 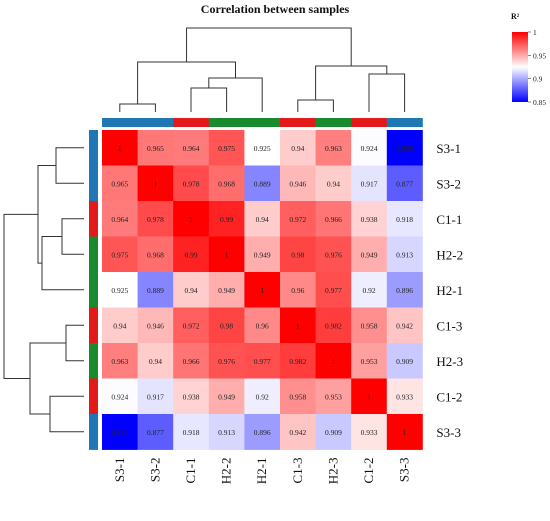 I want to click on legend-tick-label: 1, so click(x=535, y=32).